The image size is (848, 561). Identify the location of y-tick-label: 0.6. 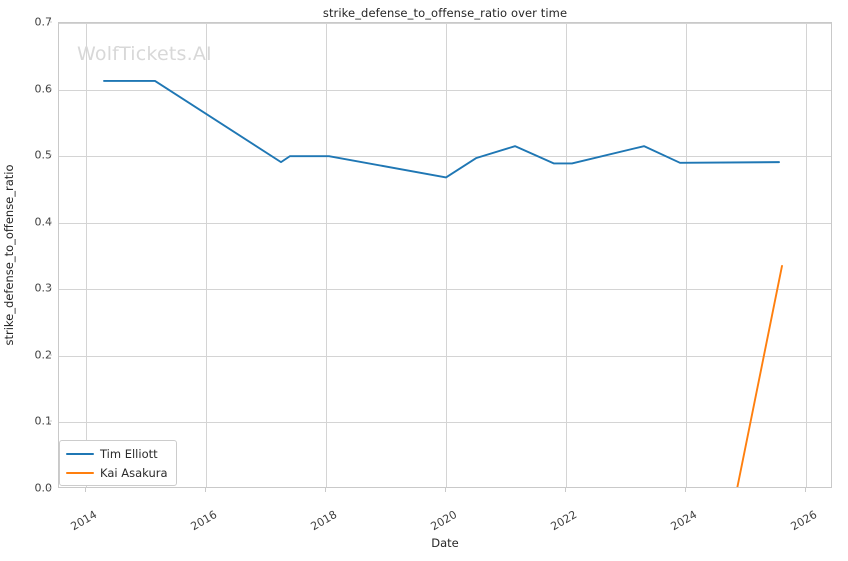
(43, 89).